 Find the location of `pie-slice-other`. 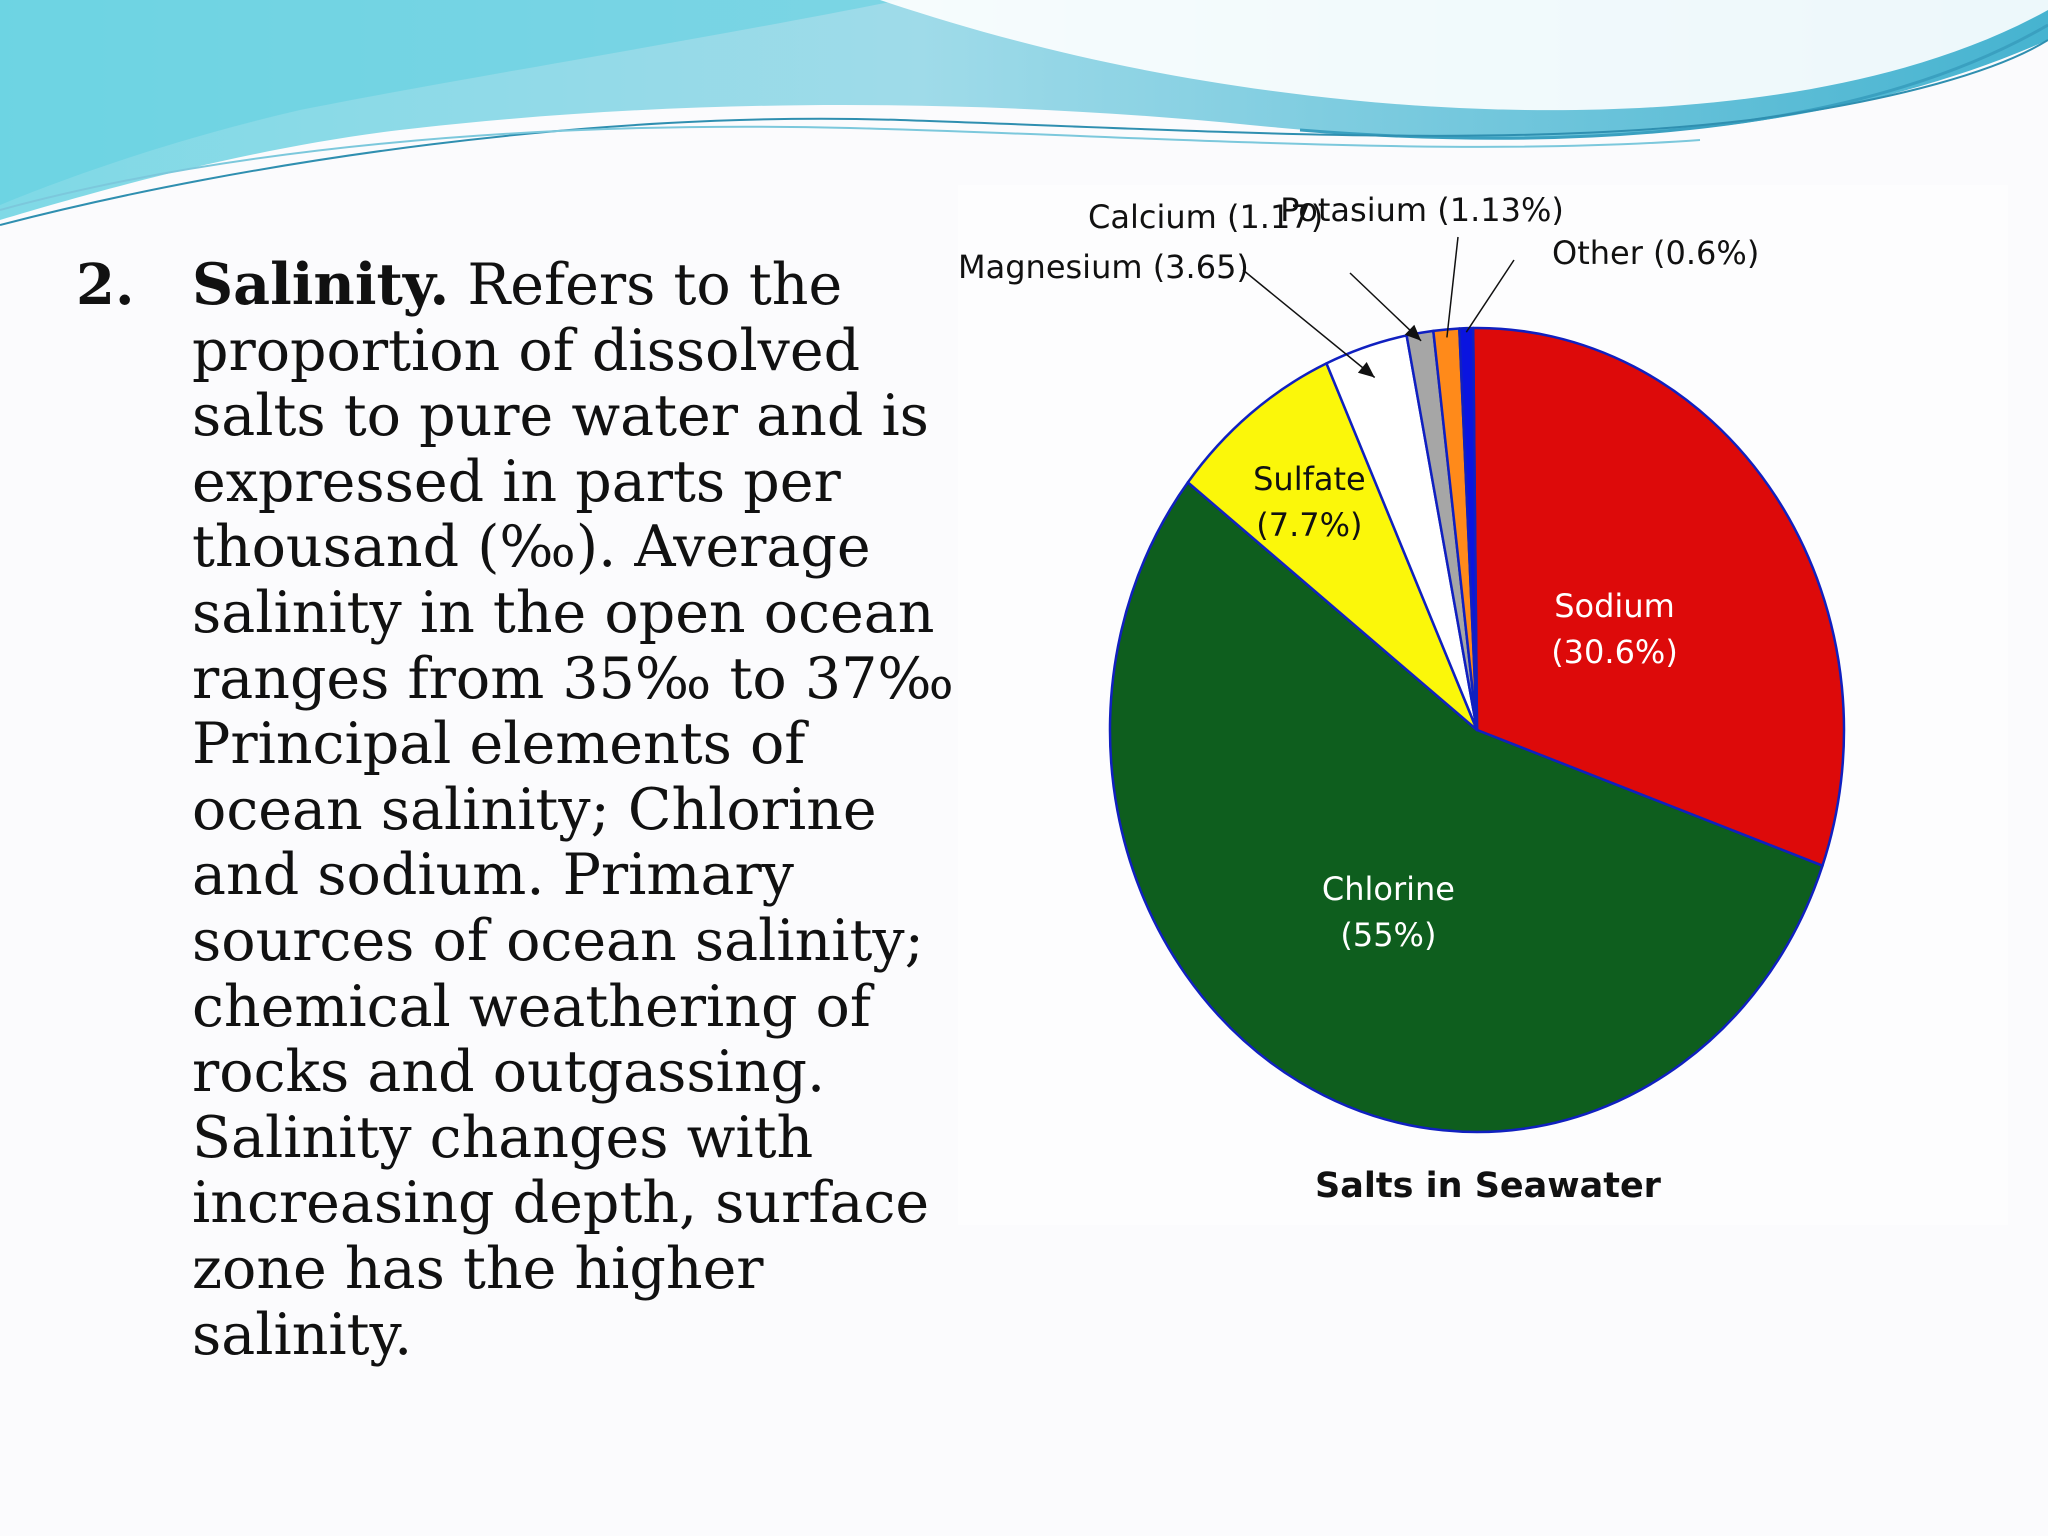

pie-slice-other is located at coordinates (1468, 529).